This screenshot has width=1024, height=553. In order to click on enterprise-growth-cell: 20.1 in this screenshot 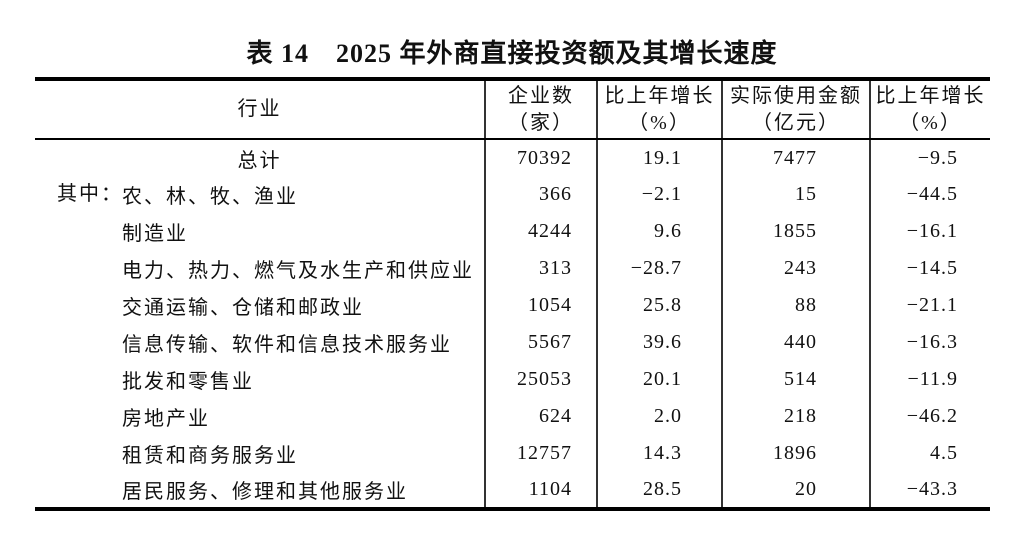, I will do `click(659, 379)`.